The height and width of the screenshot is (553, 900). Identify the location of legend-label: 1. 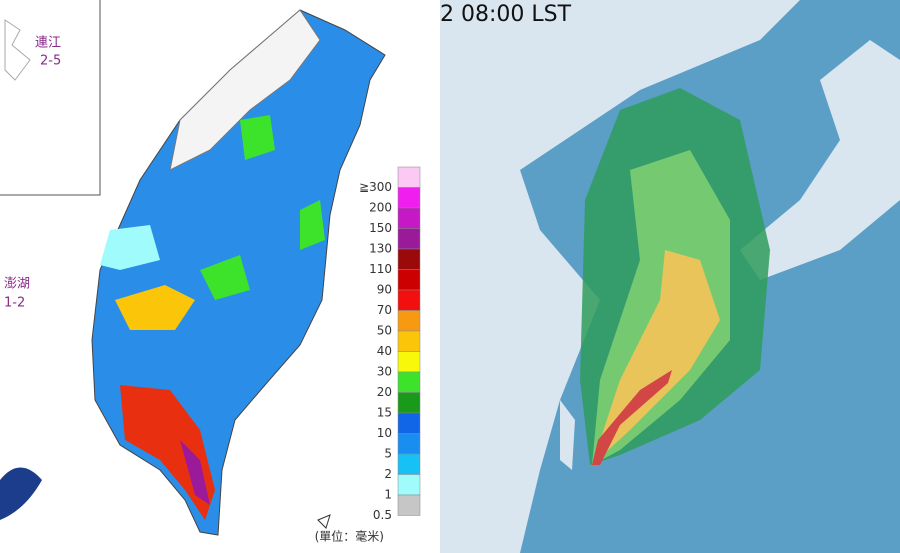
(388, 495).